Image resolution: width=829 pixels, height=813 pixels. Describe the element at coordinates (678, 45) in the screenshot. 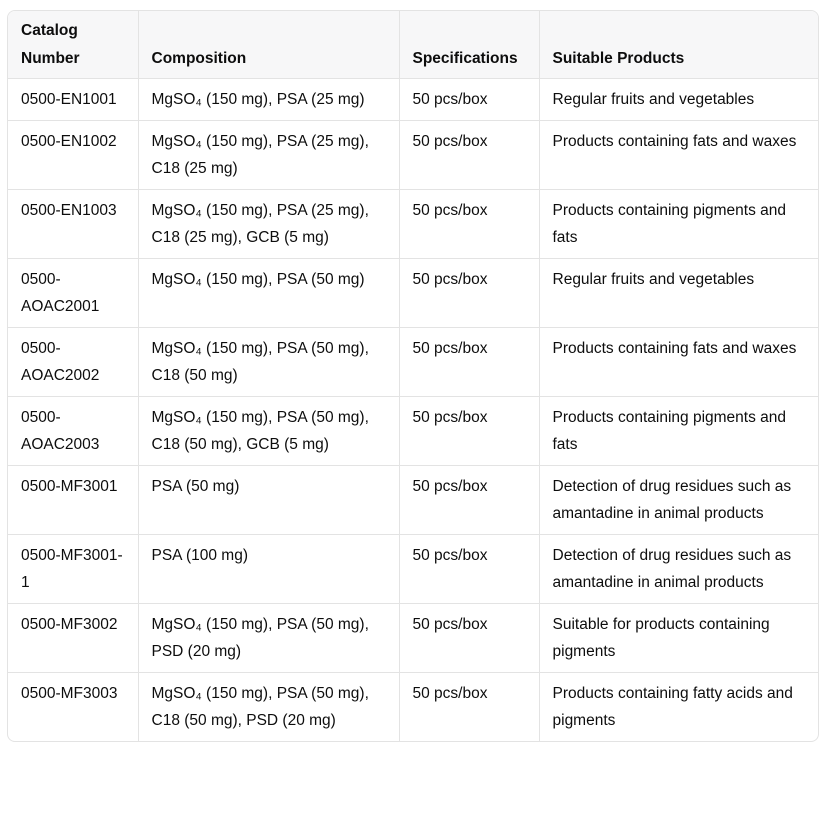

I see `header-suitable-products: Suitable Products` at that location.